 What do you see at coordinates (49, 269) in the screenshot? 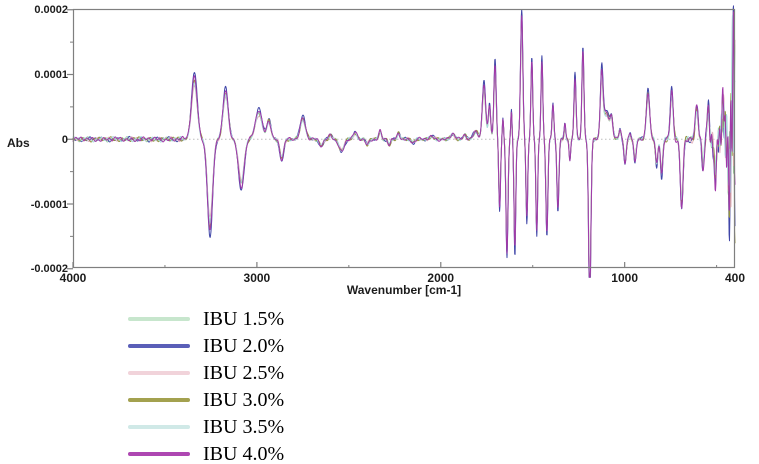
I see `y-tick-label: -0.0002` at bounding box center [49, 269].